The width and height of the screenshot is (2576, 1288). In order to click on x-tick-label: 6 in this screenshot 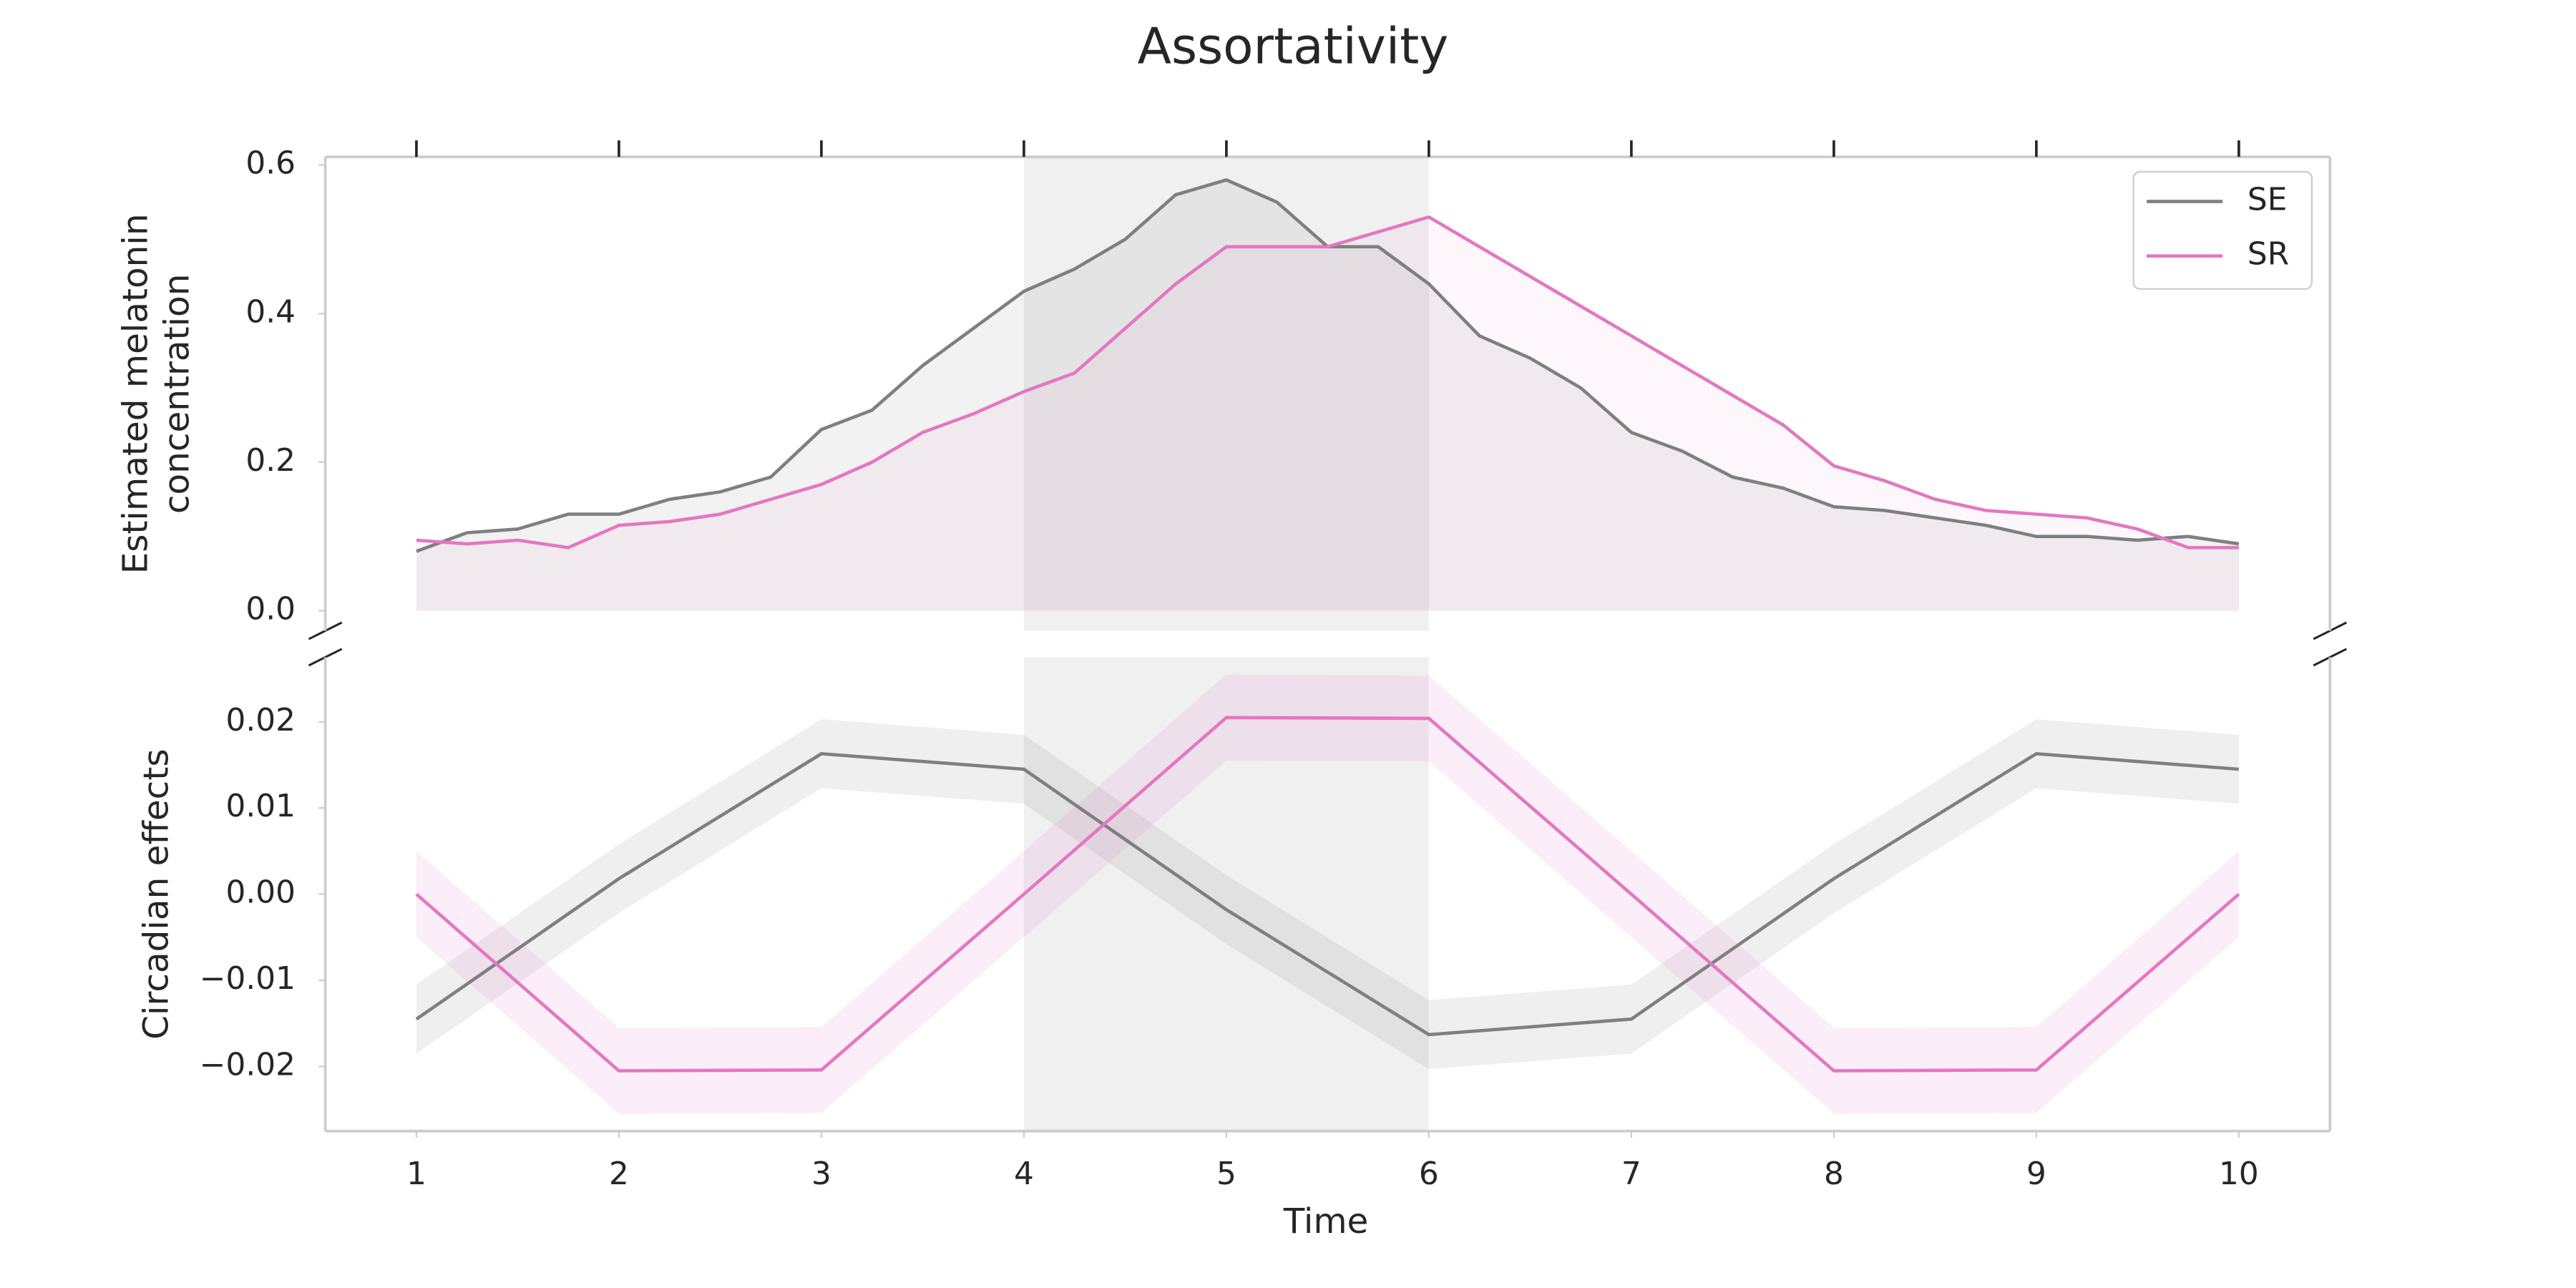, I will do `click(1429, 1174)`.